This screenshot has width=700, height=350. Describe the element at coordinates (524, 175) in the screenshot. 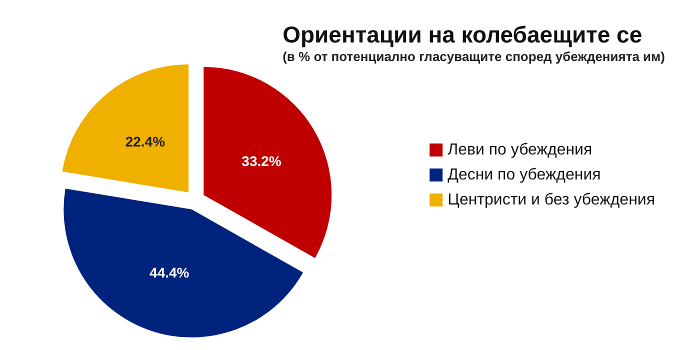

I see `legend-label: Десни по убеждения` at that location.